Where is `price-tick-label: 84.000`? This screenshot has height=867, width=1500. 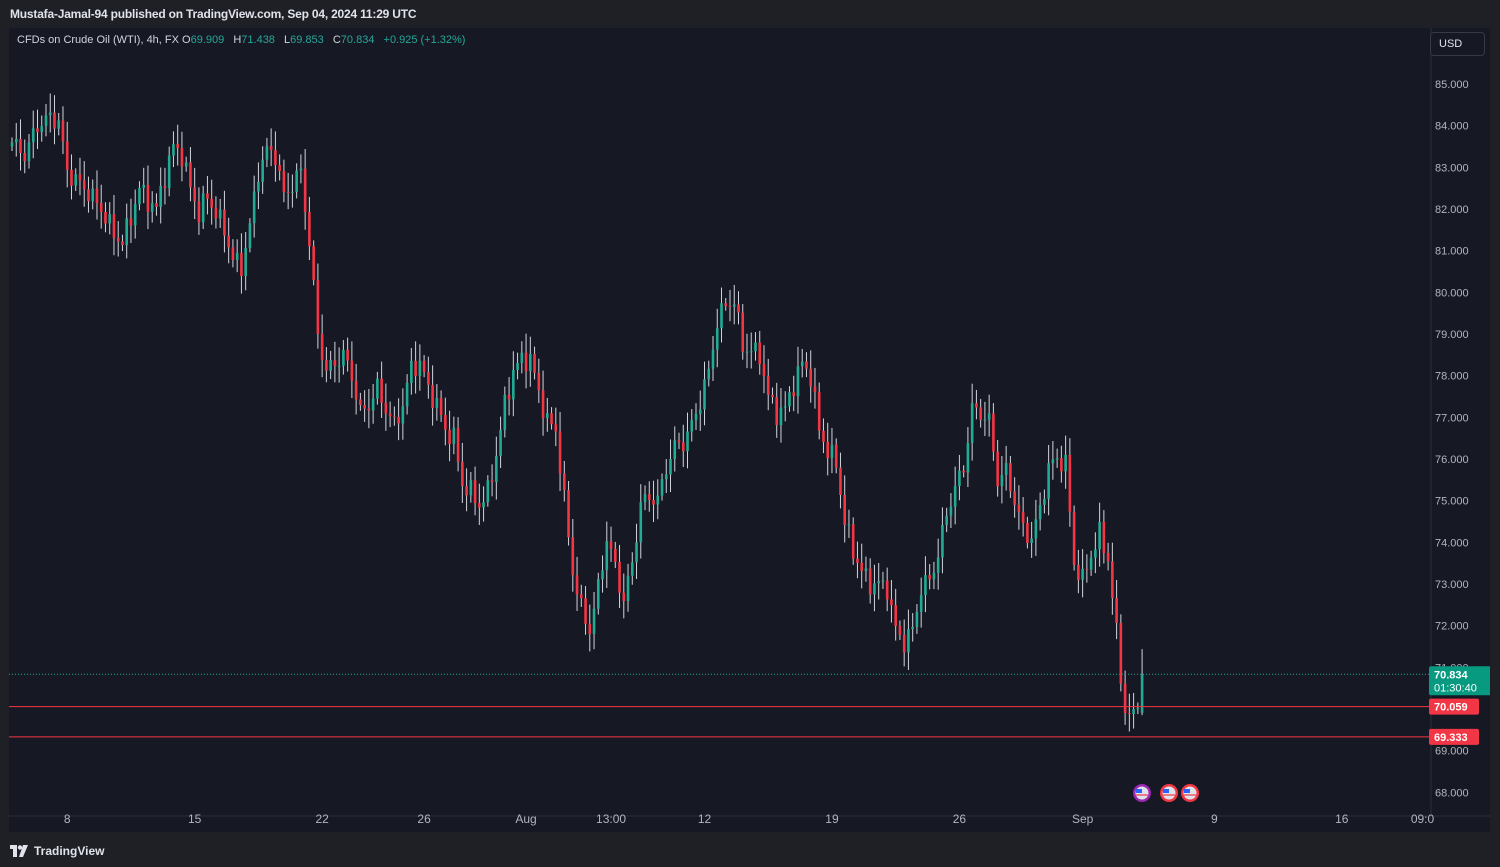 price-tick-label: 84.000 is located at coordinates (1452, 127).